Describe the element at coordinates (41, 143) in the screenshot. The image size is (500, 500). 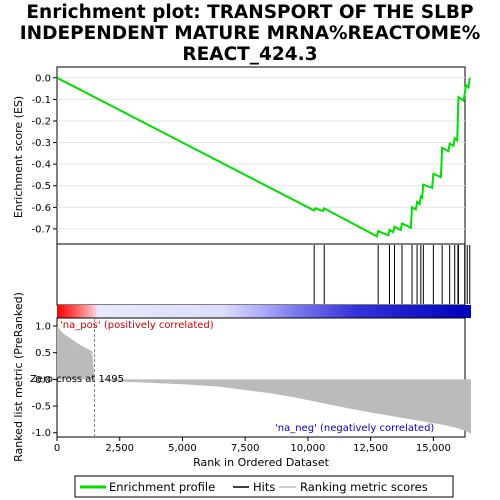
I see `es-y-tick-label: -0.3` at that location.